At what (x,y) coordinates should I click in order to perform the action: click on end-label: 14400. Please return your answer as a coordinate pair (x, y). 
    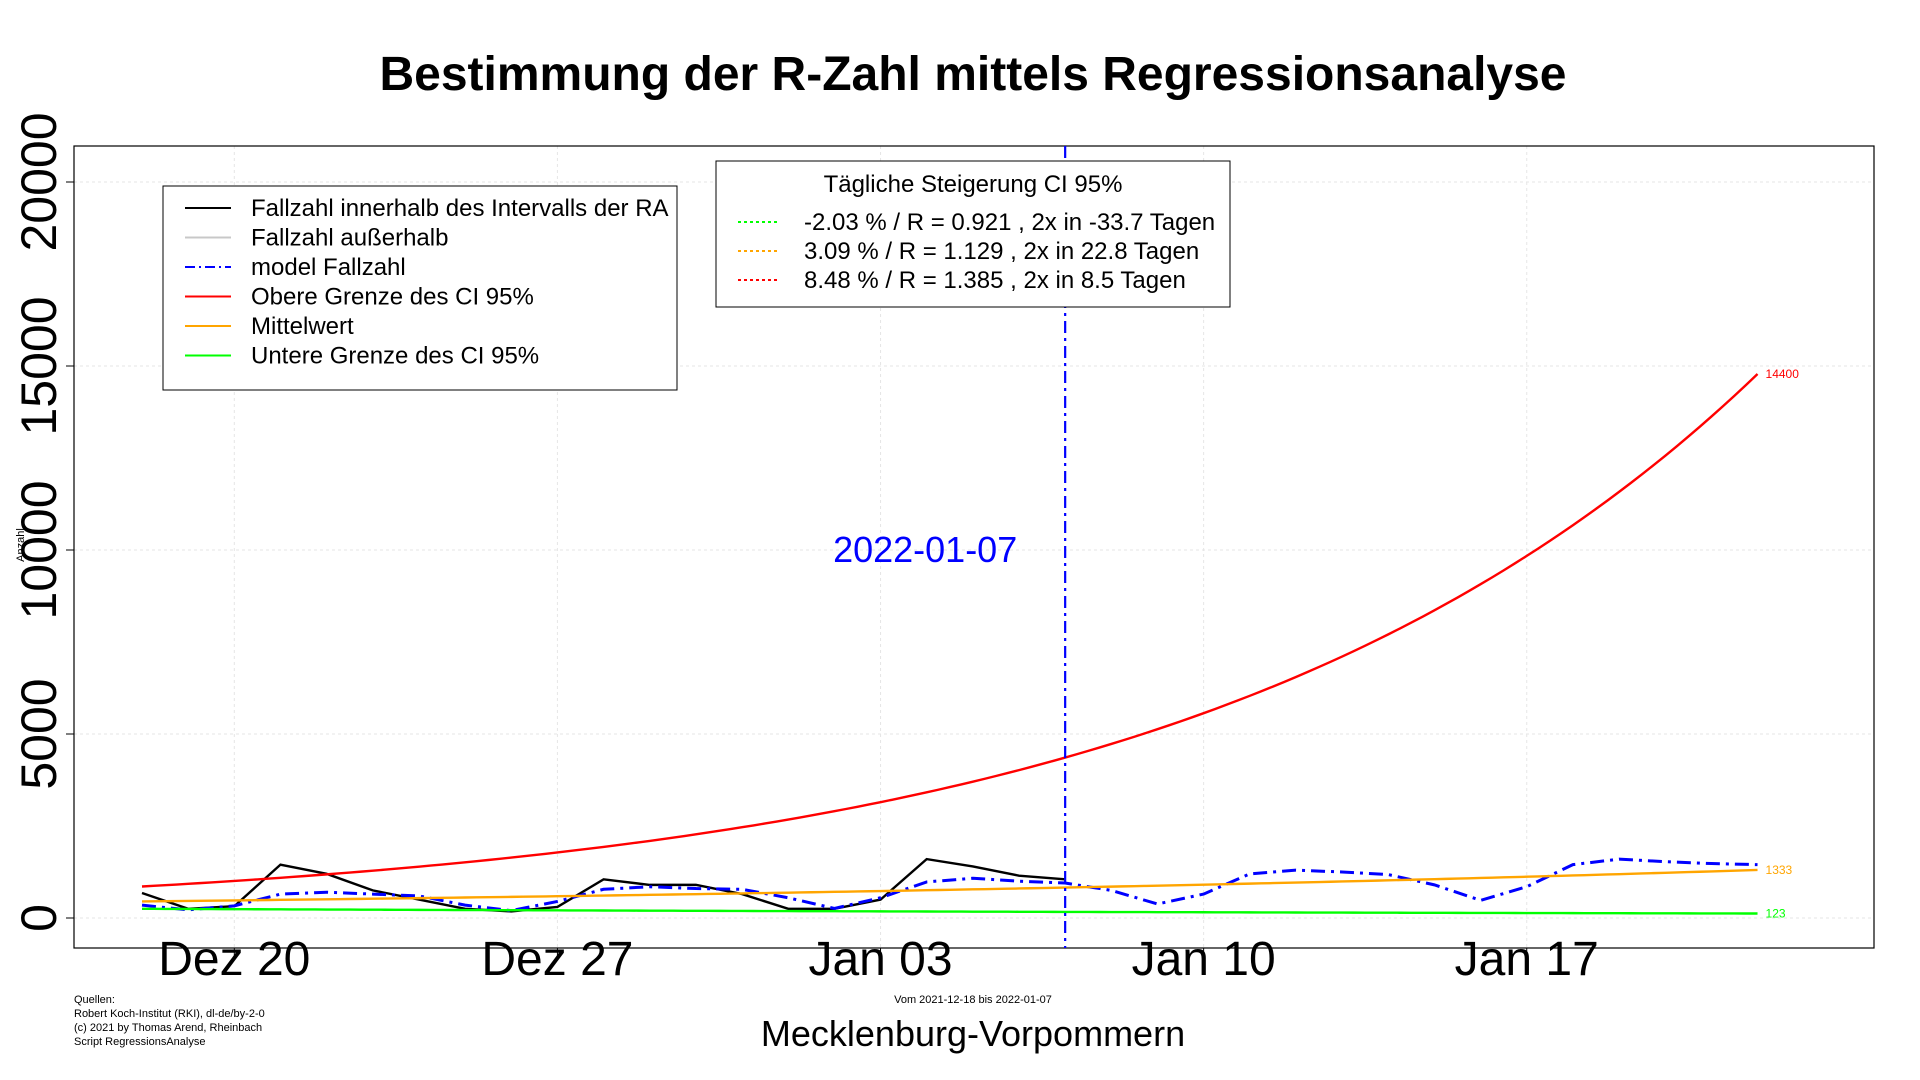
    Looking at the image, I should click on (1783, 374).